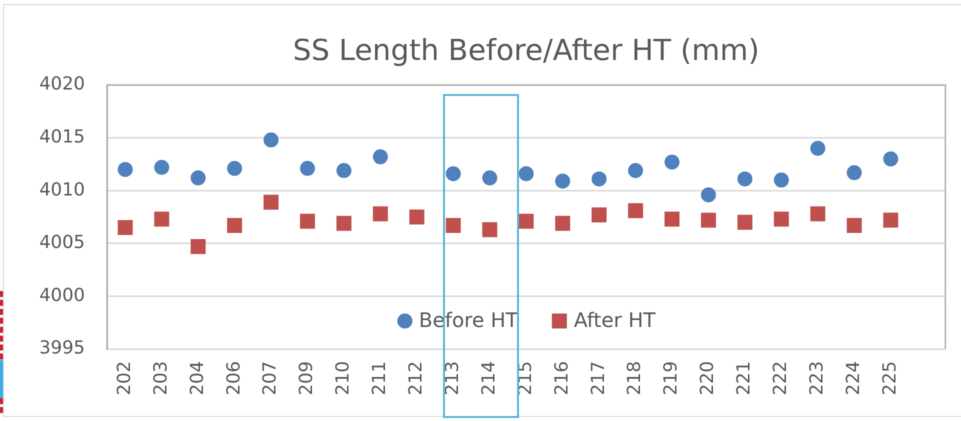  What do you see at coordinates (62, 84) in the screenshot?
I see `y-tick-label: 4020` at bounding box center [62, 84].